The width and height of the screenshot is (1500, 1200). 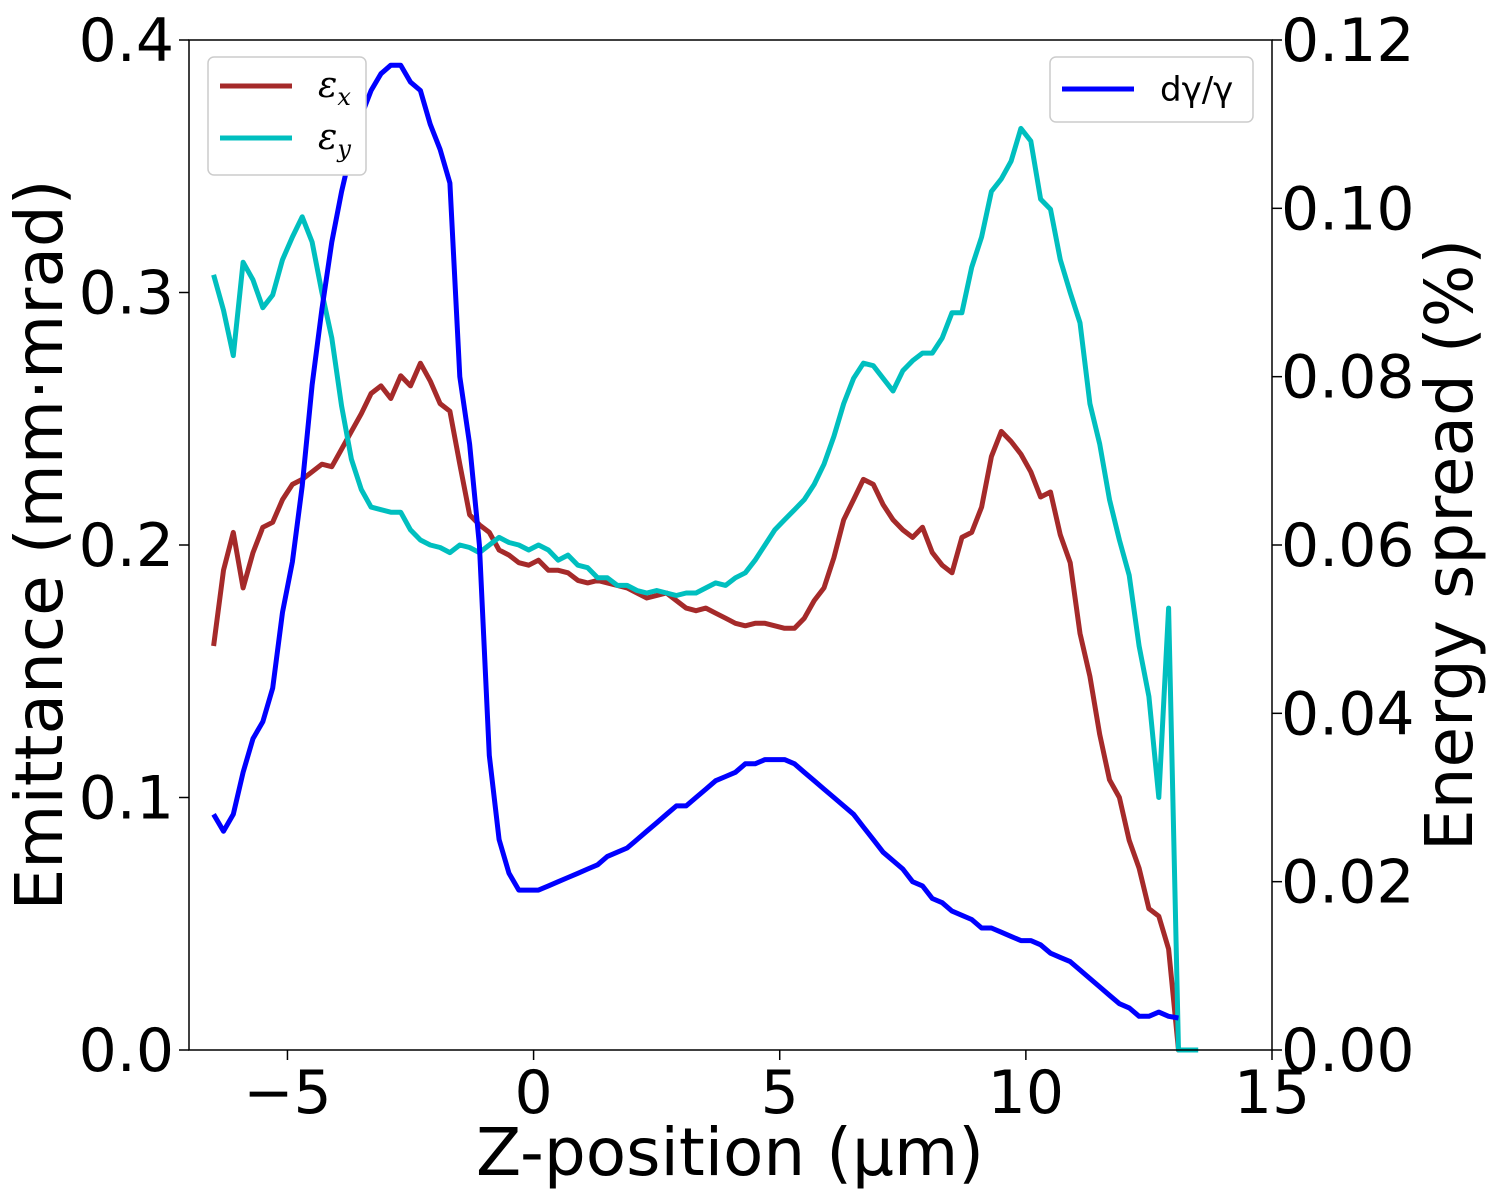 What do you see at coordinates (334, 140) in the screenshot?
I see `legend-label-ey: εy` at bounding box center [334, 140].